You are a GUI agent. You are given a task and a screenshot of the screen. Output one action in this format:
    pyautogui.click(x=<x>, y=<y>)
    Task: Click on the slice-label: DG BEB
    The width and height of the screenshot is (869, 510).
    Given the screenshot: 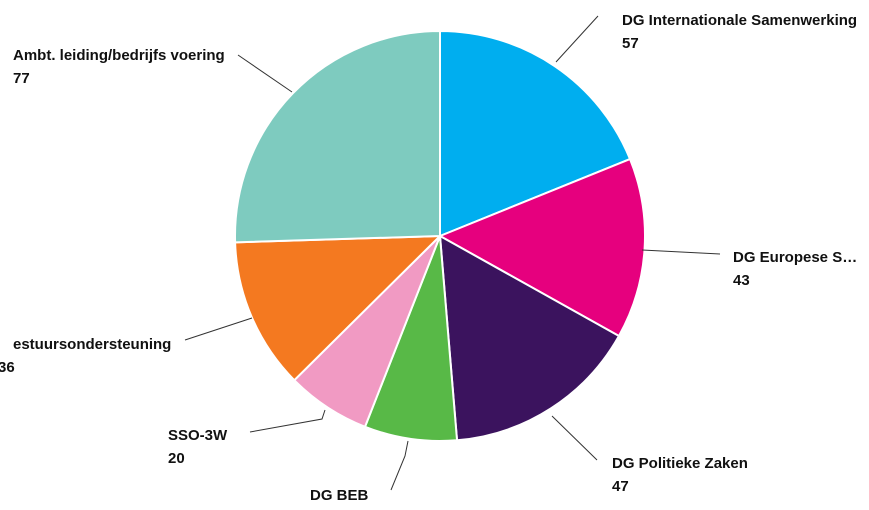 What is the action you would take?
    pyautogui.click(x=339, y=495)
    